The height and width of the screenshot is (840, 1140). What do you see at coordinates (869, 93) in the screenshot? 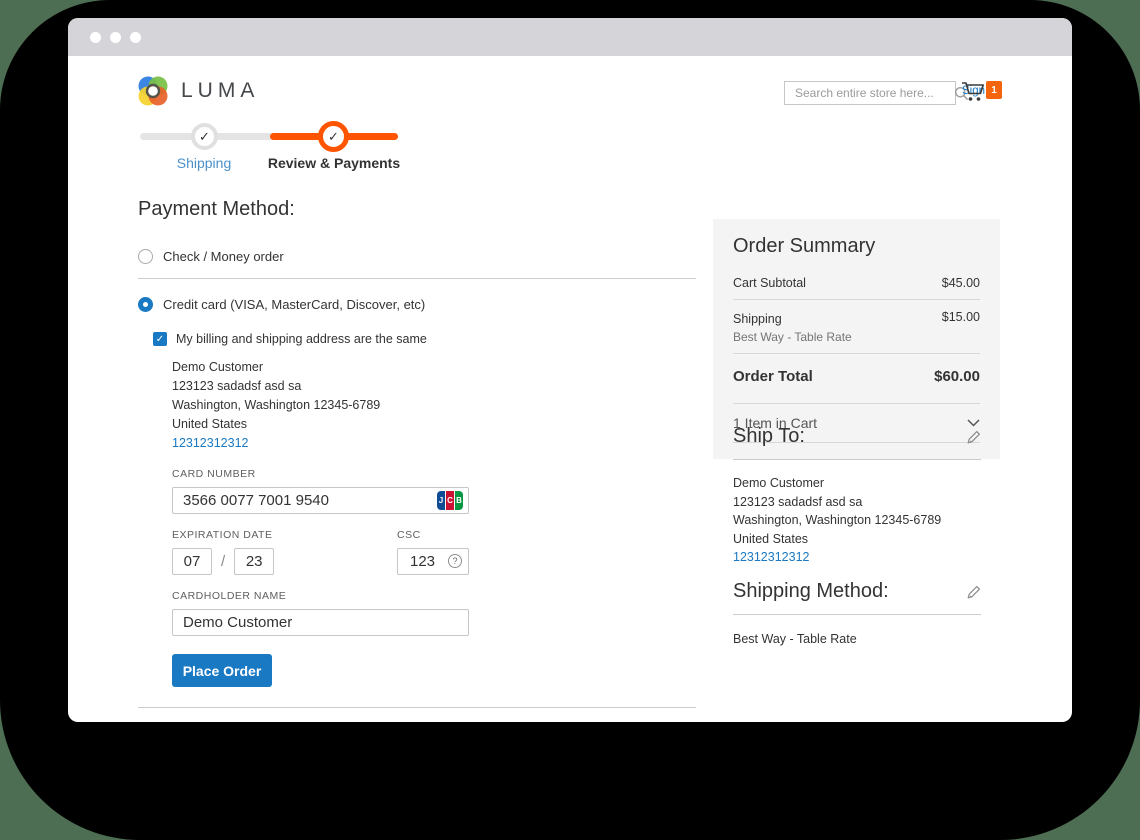
I see `search-input` at bounding box center [869, 93].